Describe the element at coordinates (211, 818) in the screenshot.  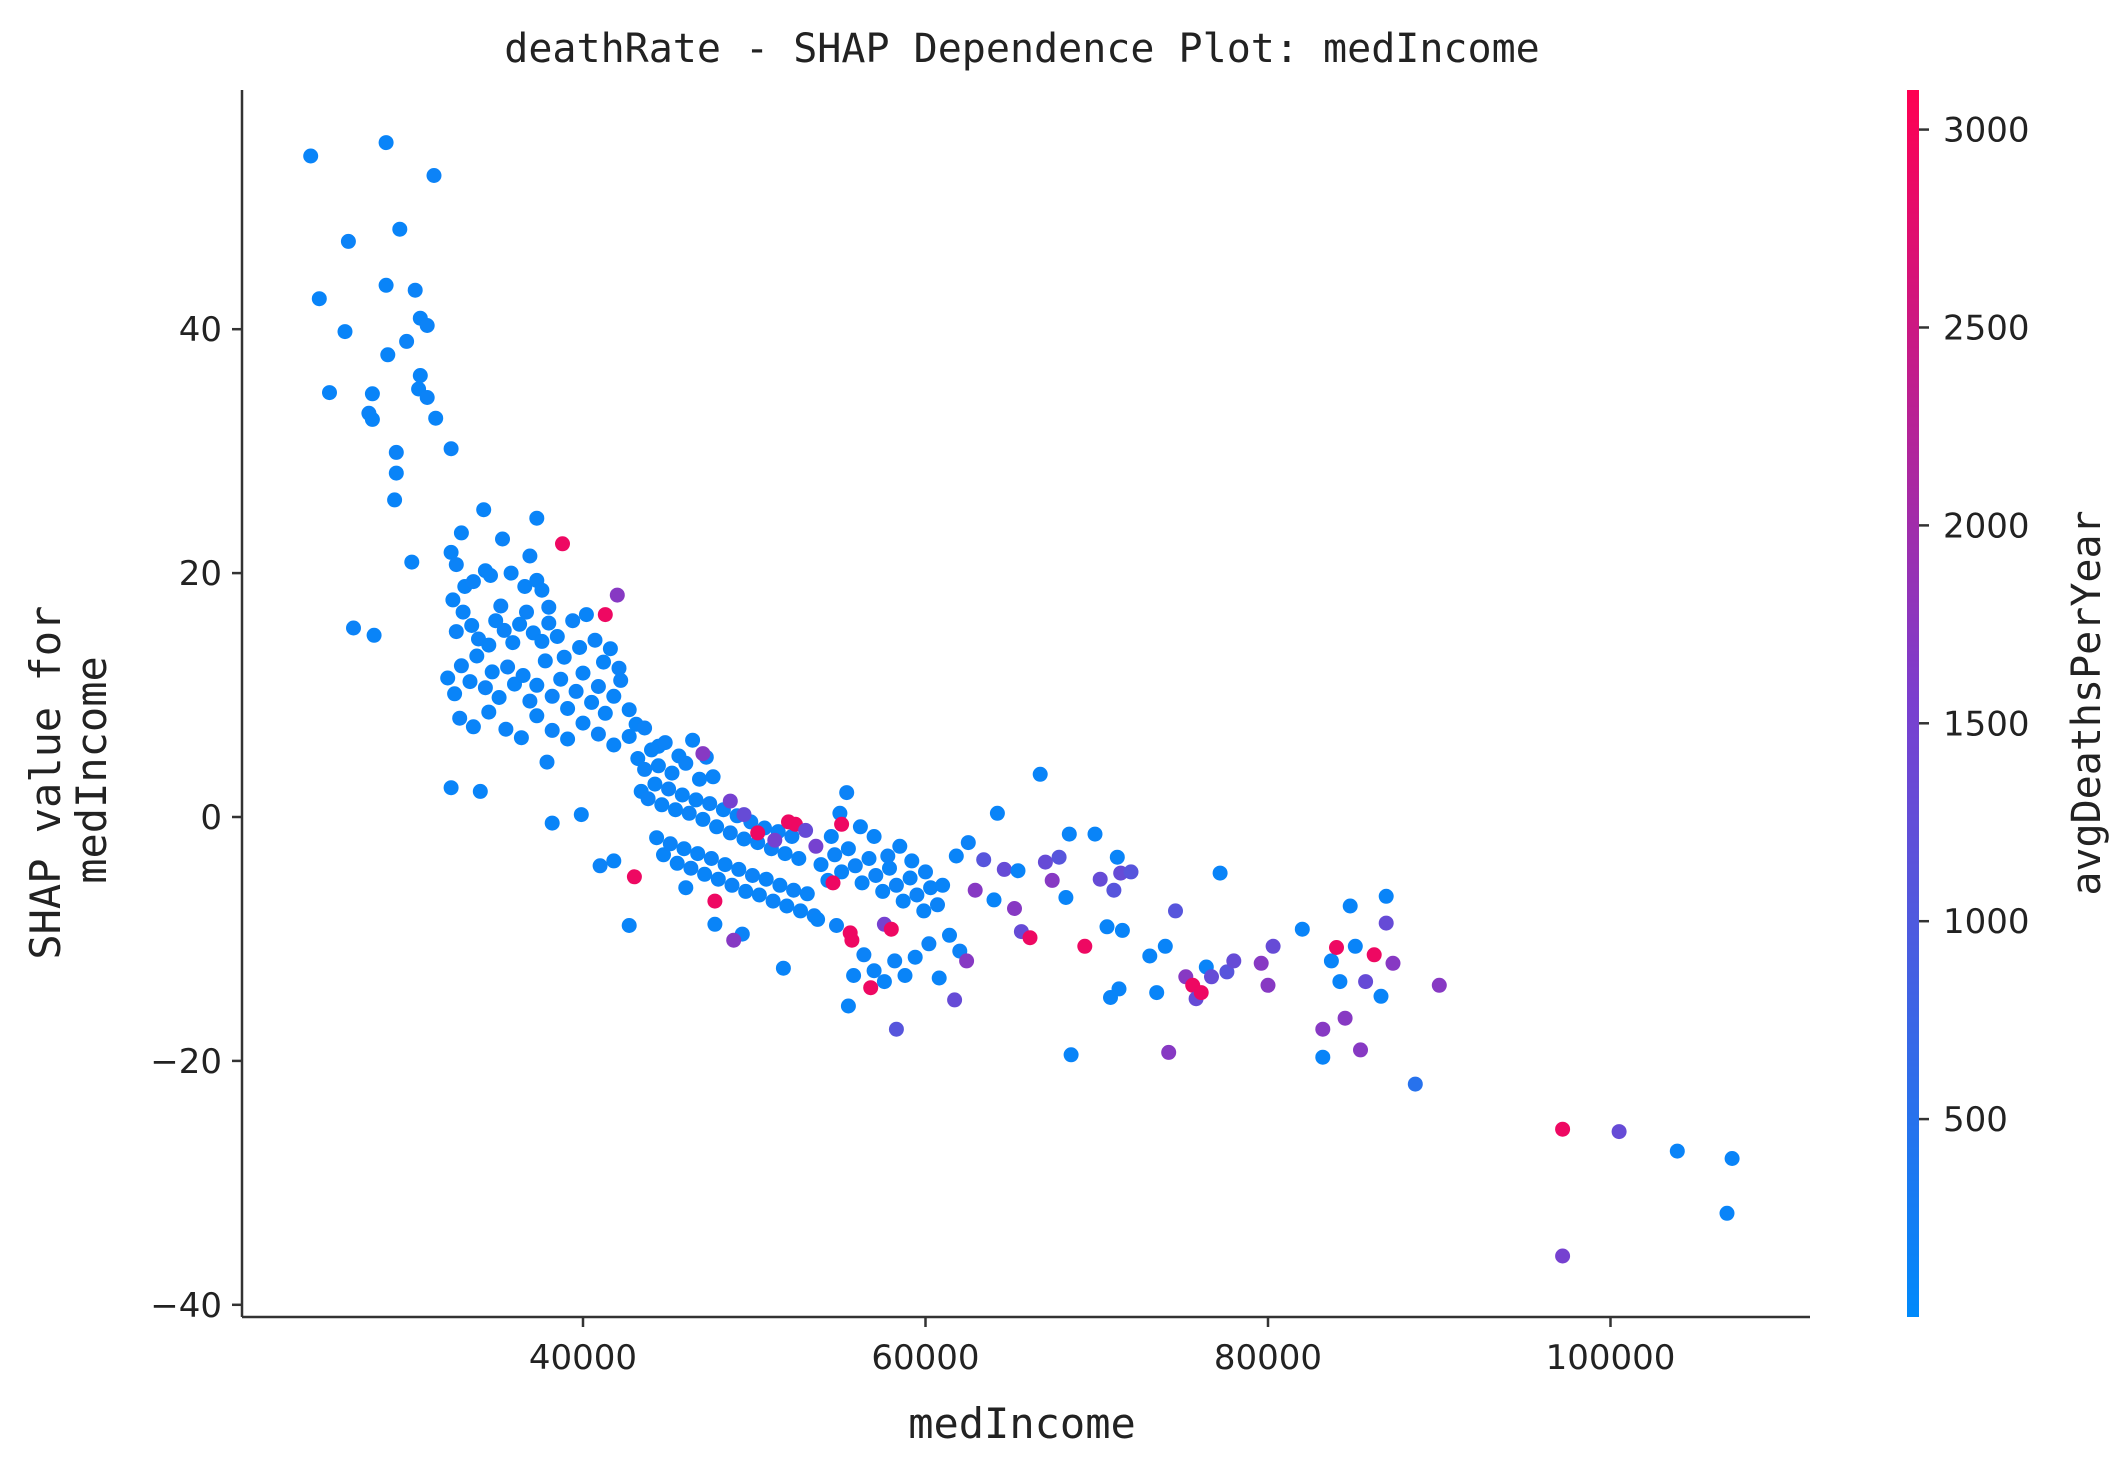
I see `y-tick-label: 0` at that location.